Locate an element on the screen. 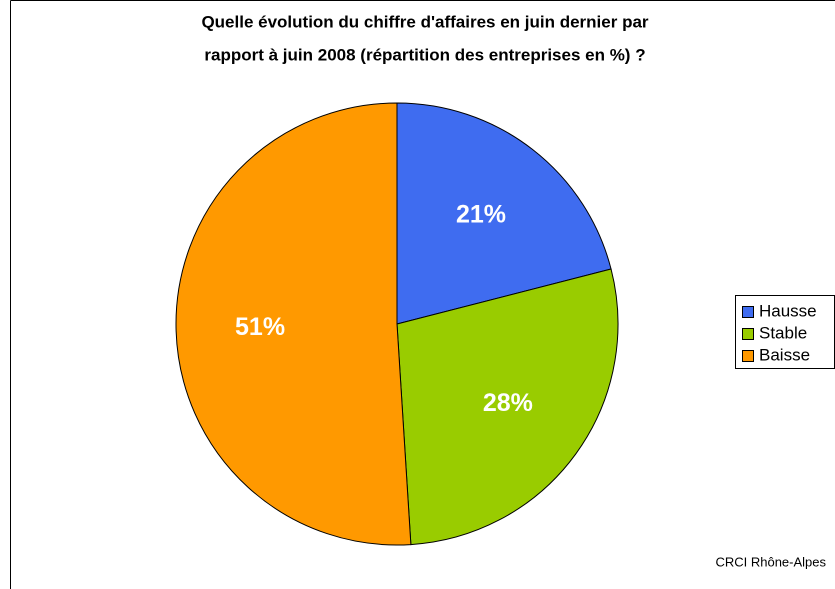 This screenshot has height=589, width=835. data-label: 28% is located at coordinates (508, 403).